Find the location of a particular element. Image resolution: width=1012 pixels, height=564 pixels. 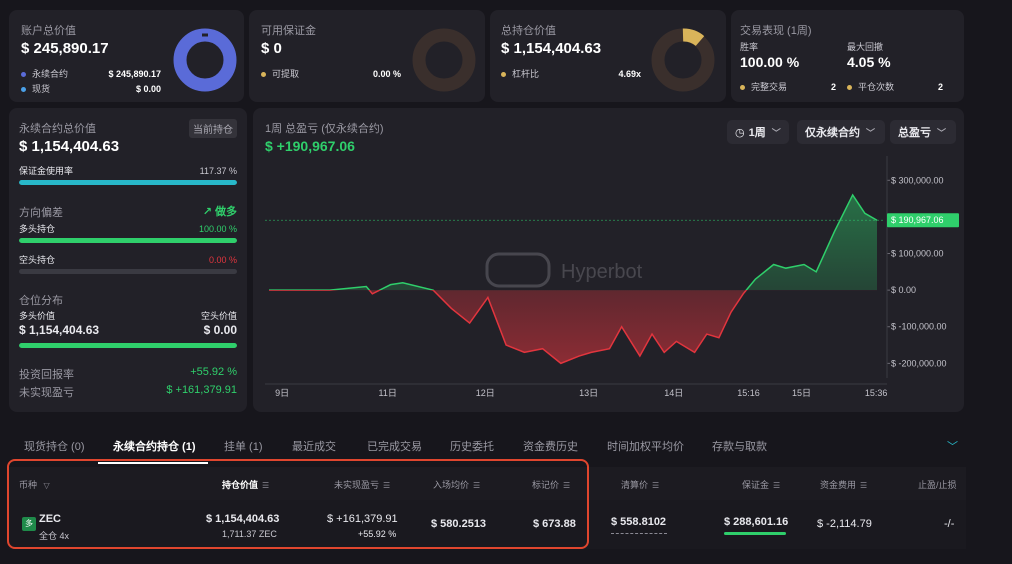

position-value: $ 1,154,404.63 is located at coordinates (551, 48).